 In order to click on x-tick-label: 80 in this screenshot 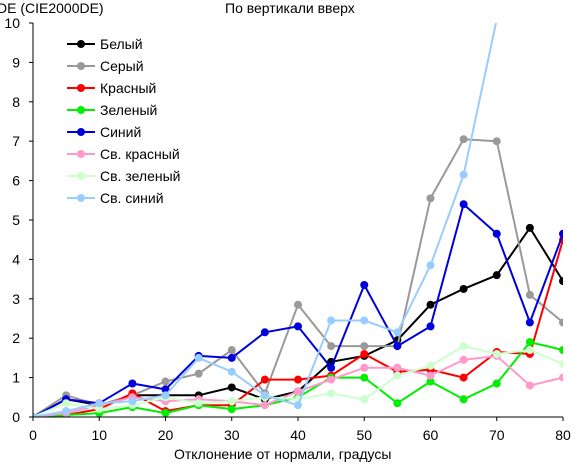, I will do `click(563, 435)`.